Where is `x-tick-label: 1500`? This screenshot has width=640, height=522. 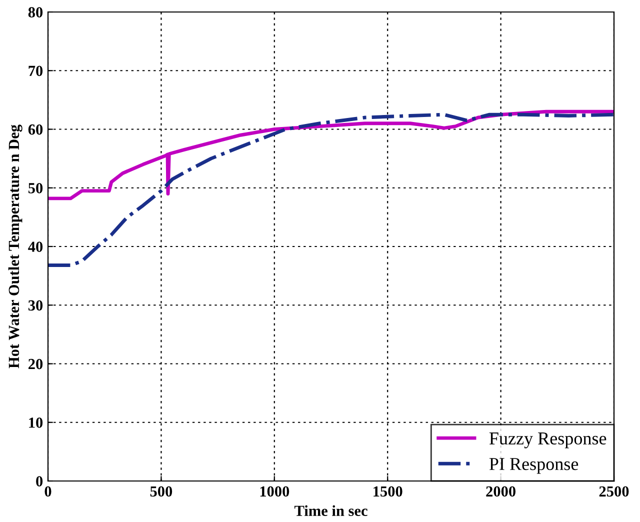 x-tick-label: 1500 is located at coordinates (388, 491).